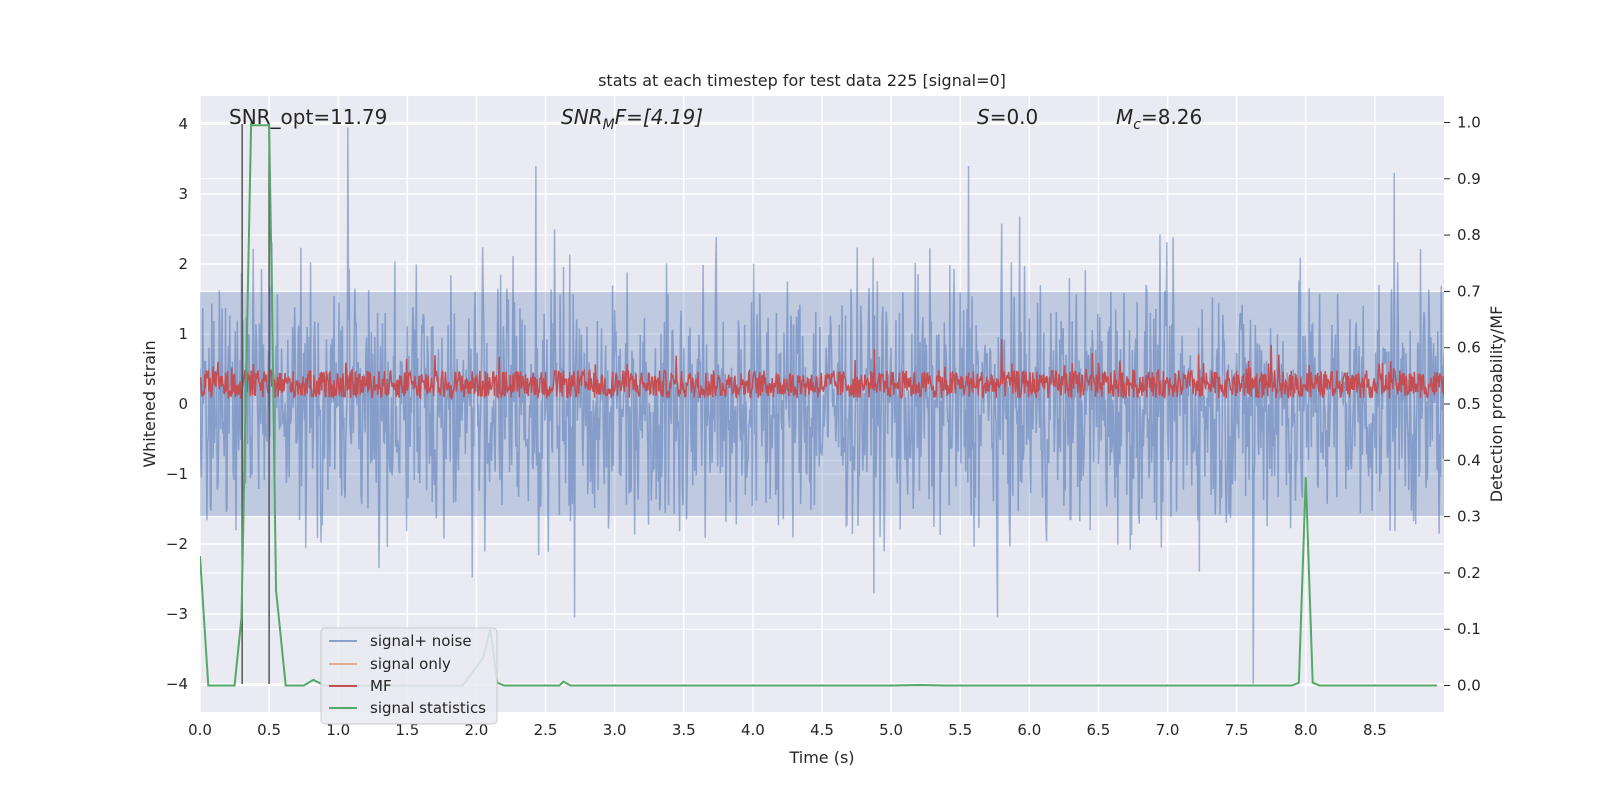  What do you see at coordinates (615, 730) in the screenshot?
I see `x-tick-label-6: 3.0` at bounding box center [615, 730].